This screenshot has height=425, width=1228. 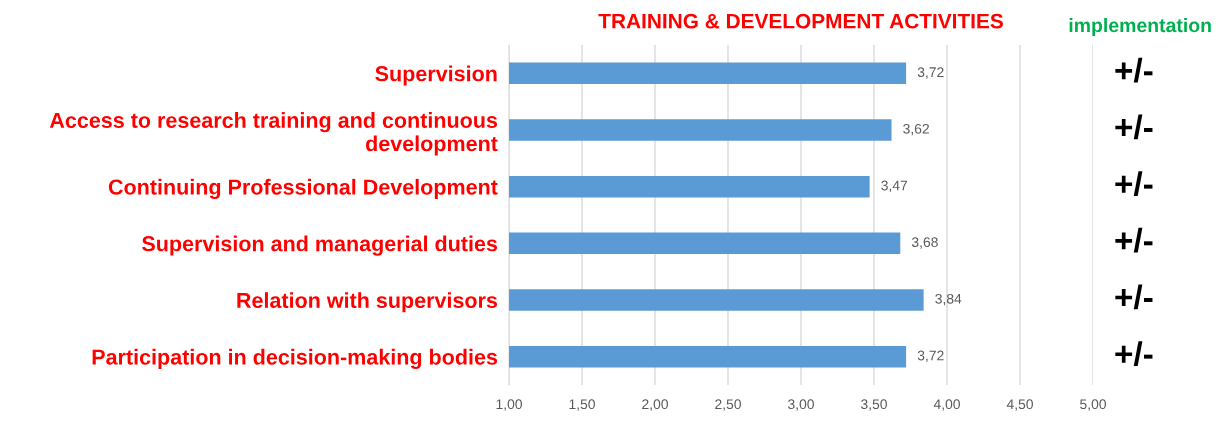 I want to click on y-tick-label: Supervision, so click(x=436, y=75).